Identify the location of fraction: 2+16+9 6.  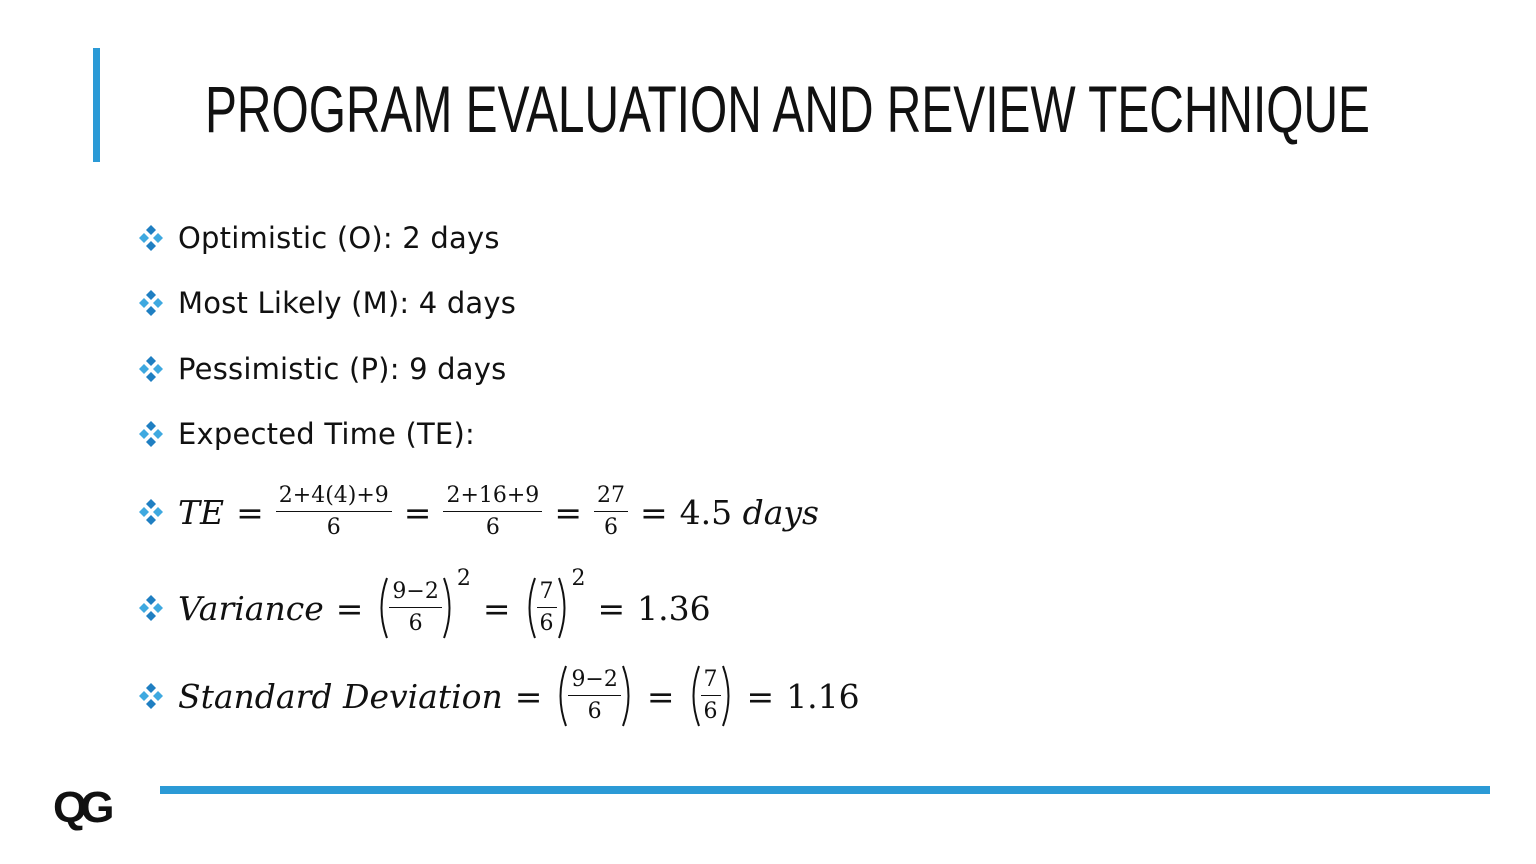
(493, 511).